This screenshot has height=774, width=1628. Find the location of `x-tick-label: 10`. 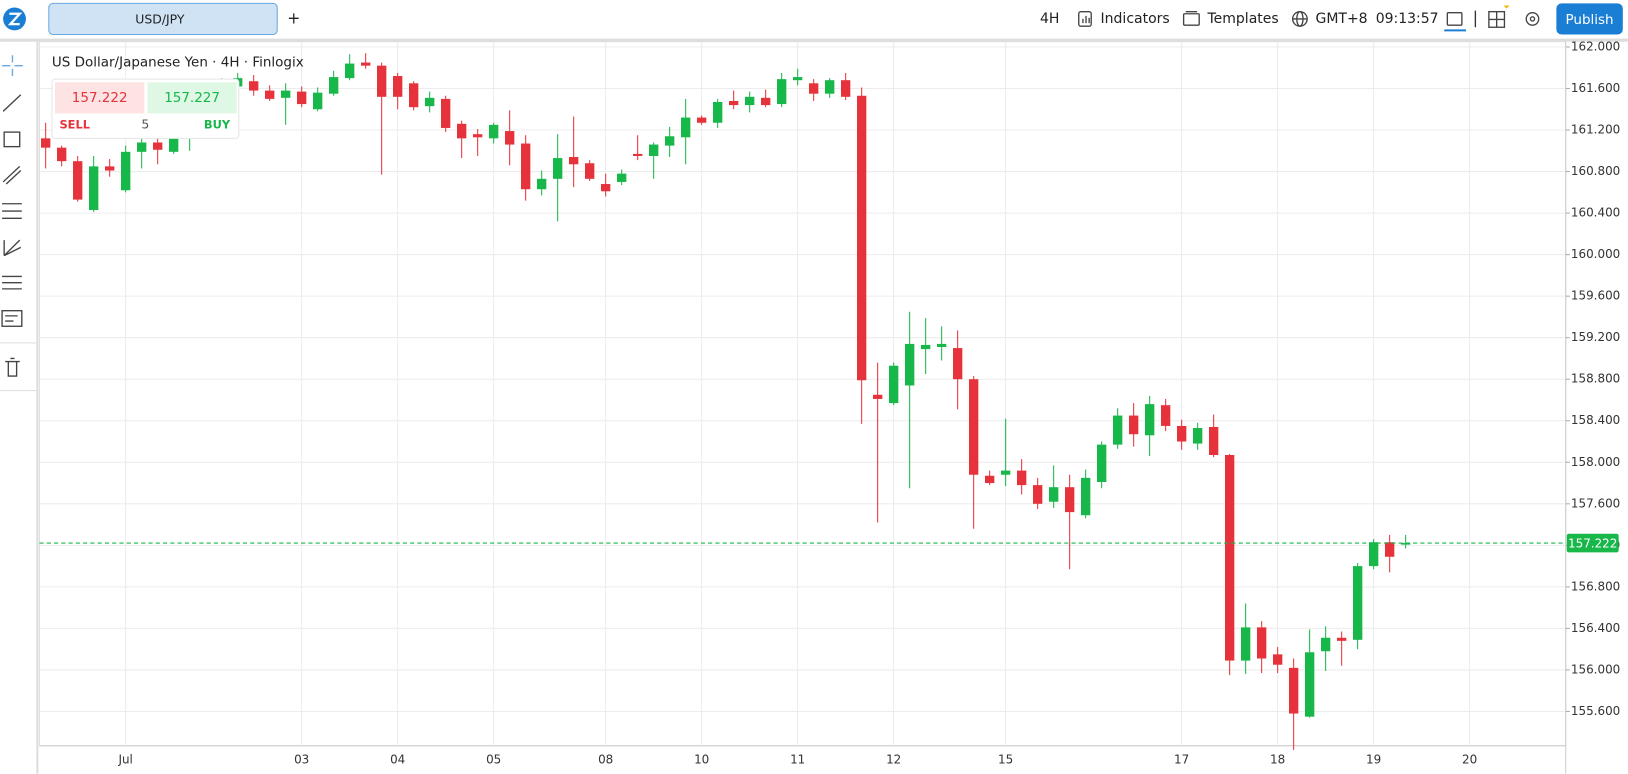

x-tick-label: 10 is located at coordinates (701, 760).